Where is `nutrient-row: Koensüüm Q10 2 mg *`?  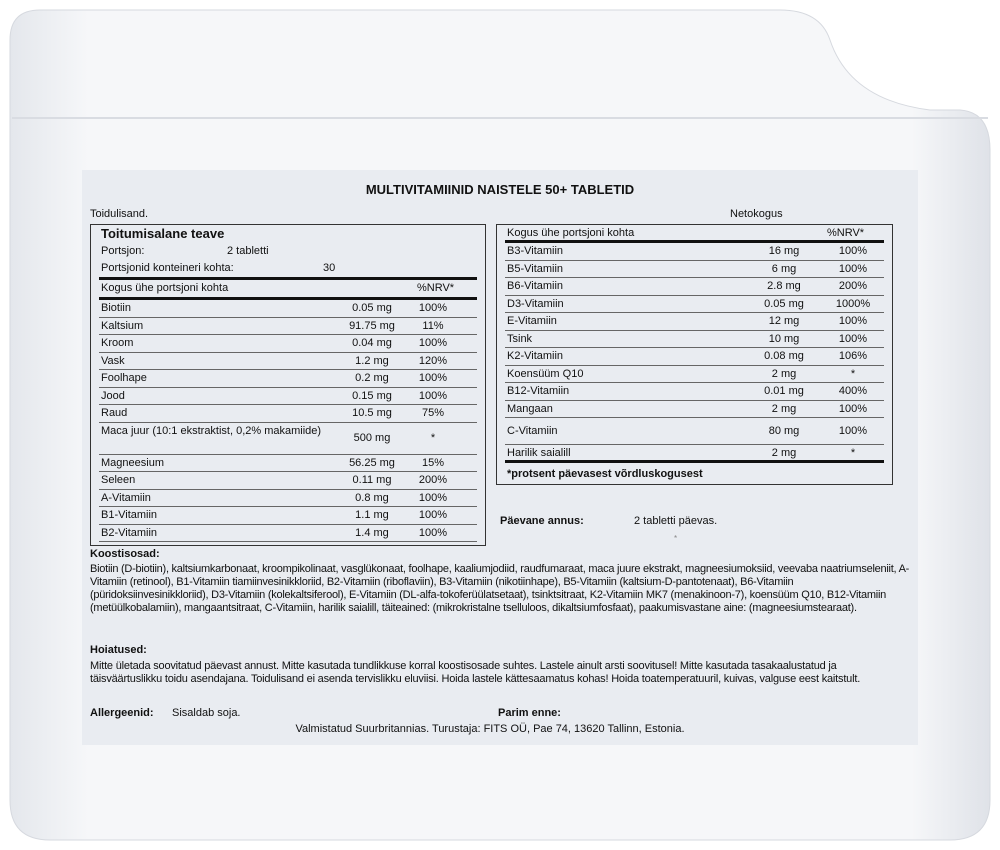 nutrient-row: Koensüüm Q10 2 mg * is located at coordinates (694, 374).